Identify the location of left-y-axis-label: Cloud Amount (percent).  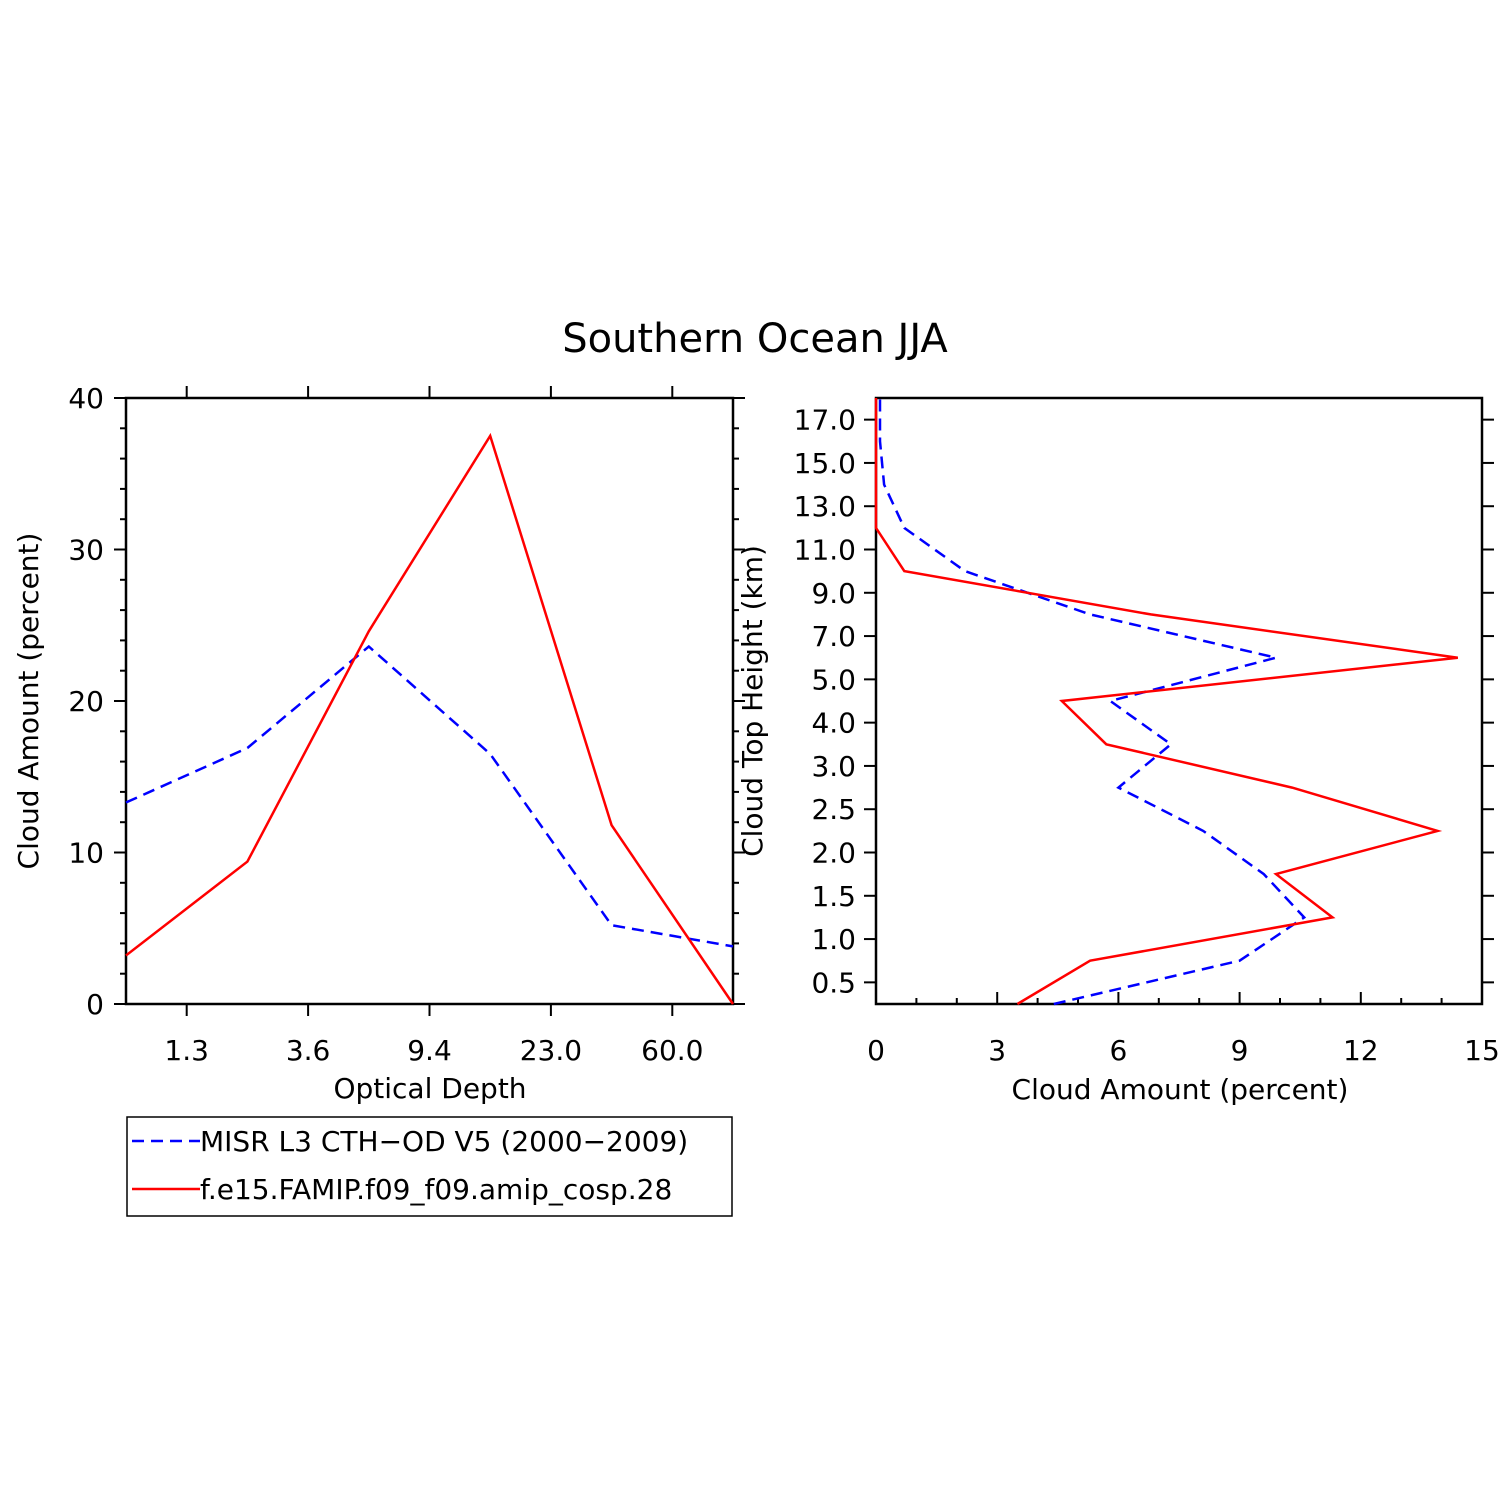
(28, 701).